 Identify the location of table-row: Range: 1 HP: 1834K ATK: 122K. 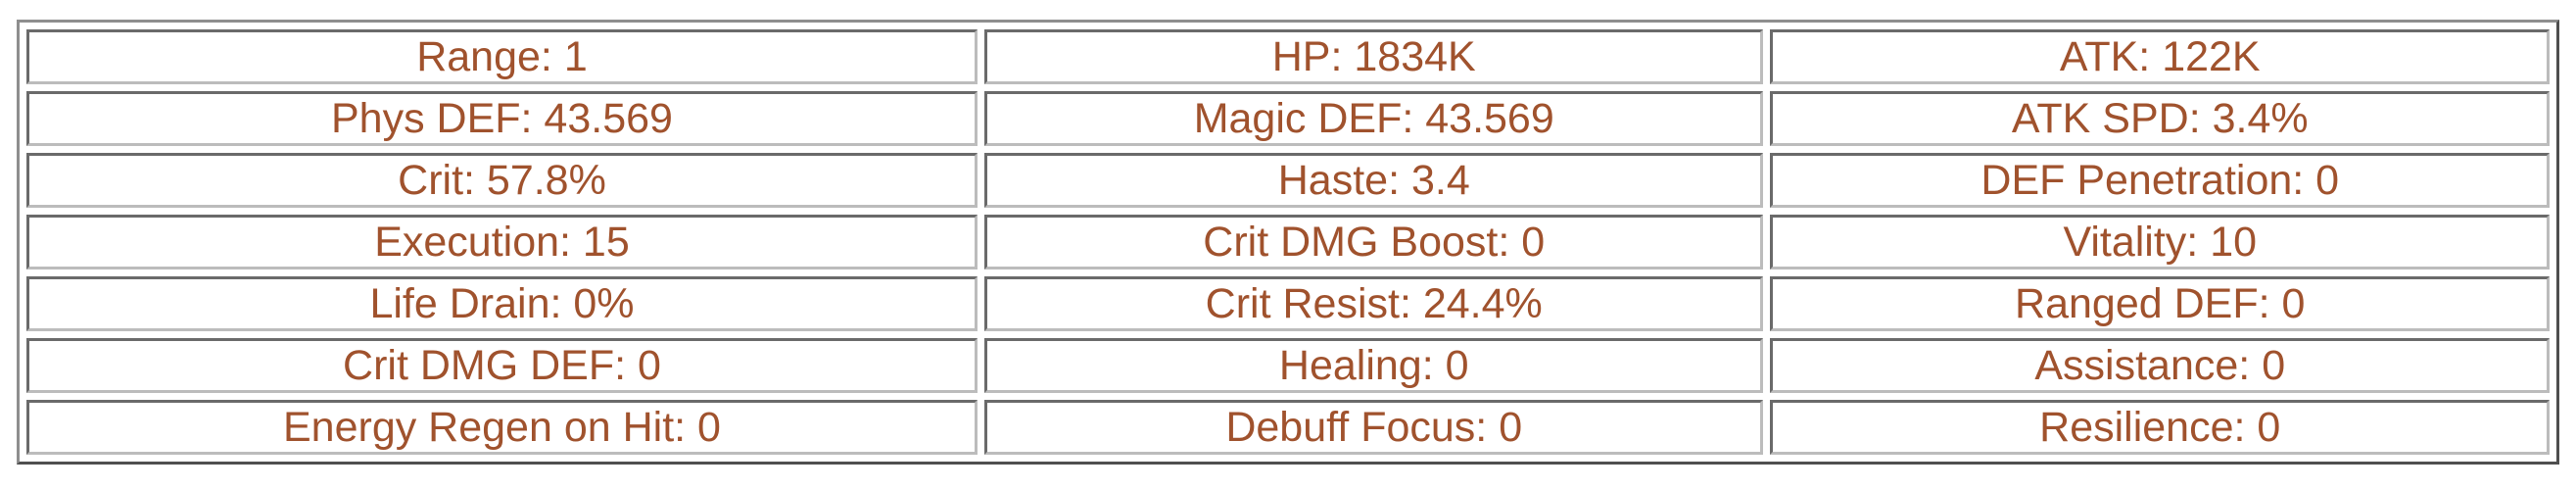
(1288, 56).